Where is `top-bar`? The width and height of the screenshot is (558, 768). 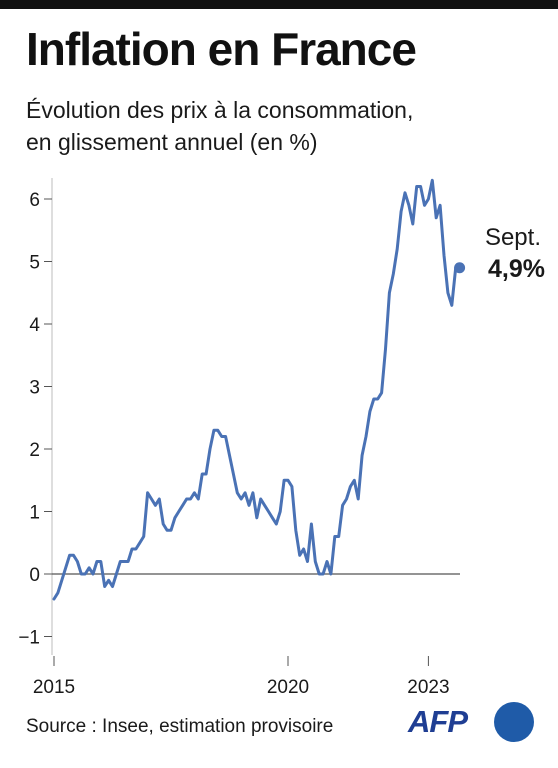
top-bar is located at coordinates (279, 4).